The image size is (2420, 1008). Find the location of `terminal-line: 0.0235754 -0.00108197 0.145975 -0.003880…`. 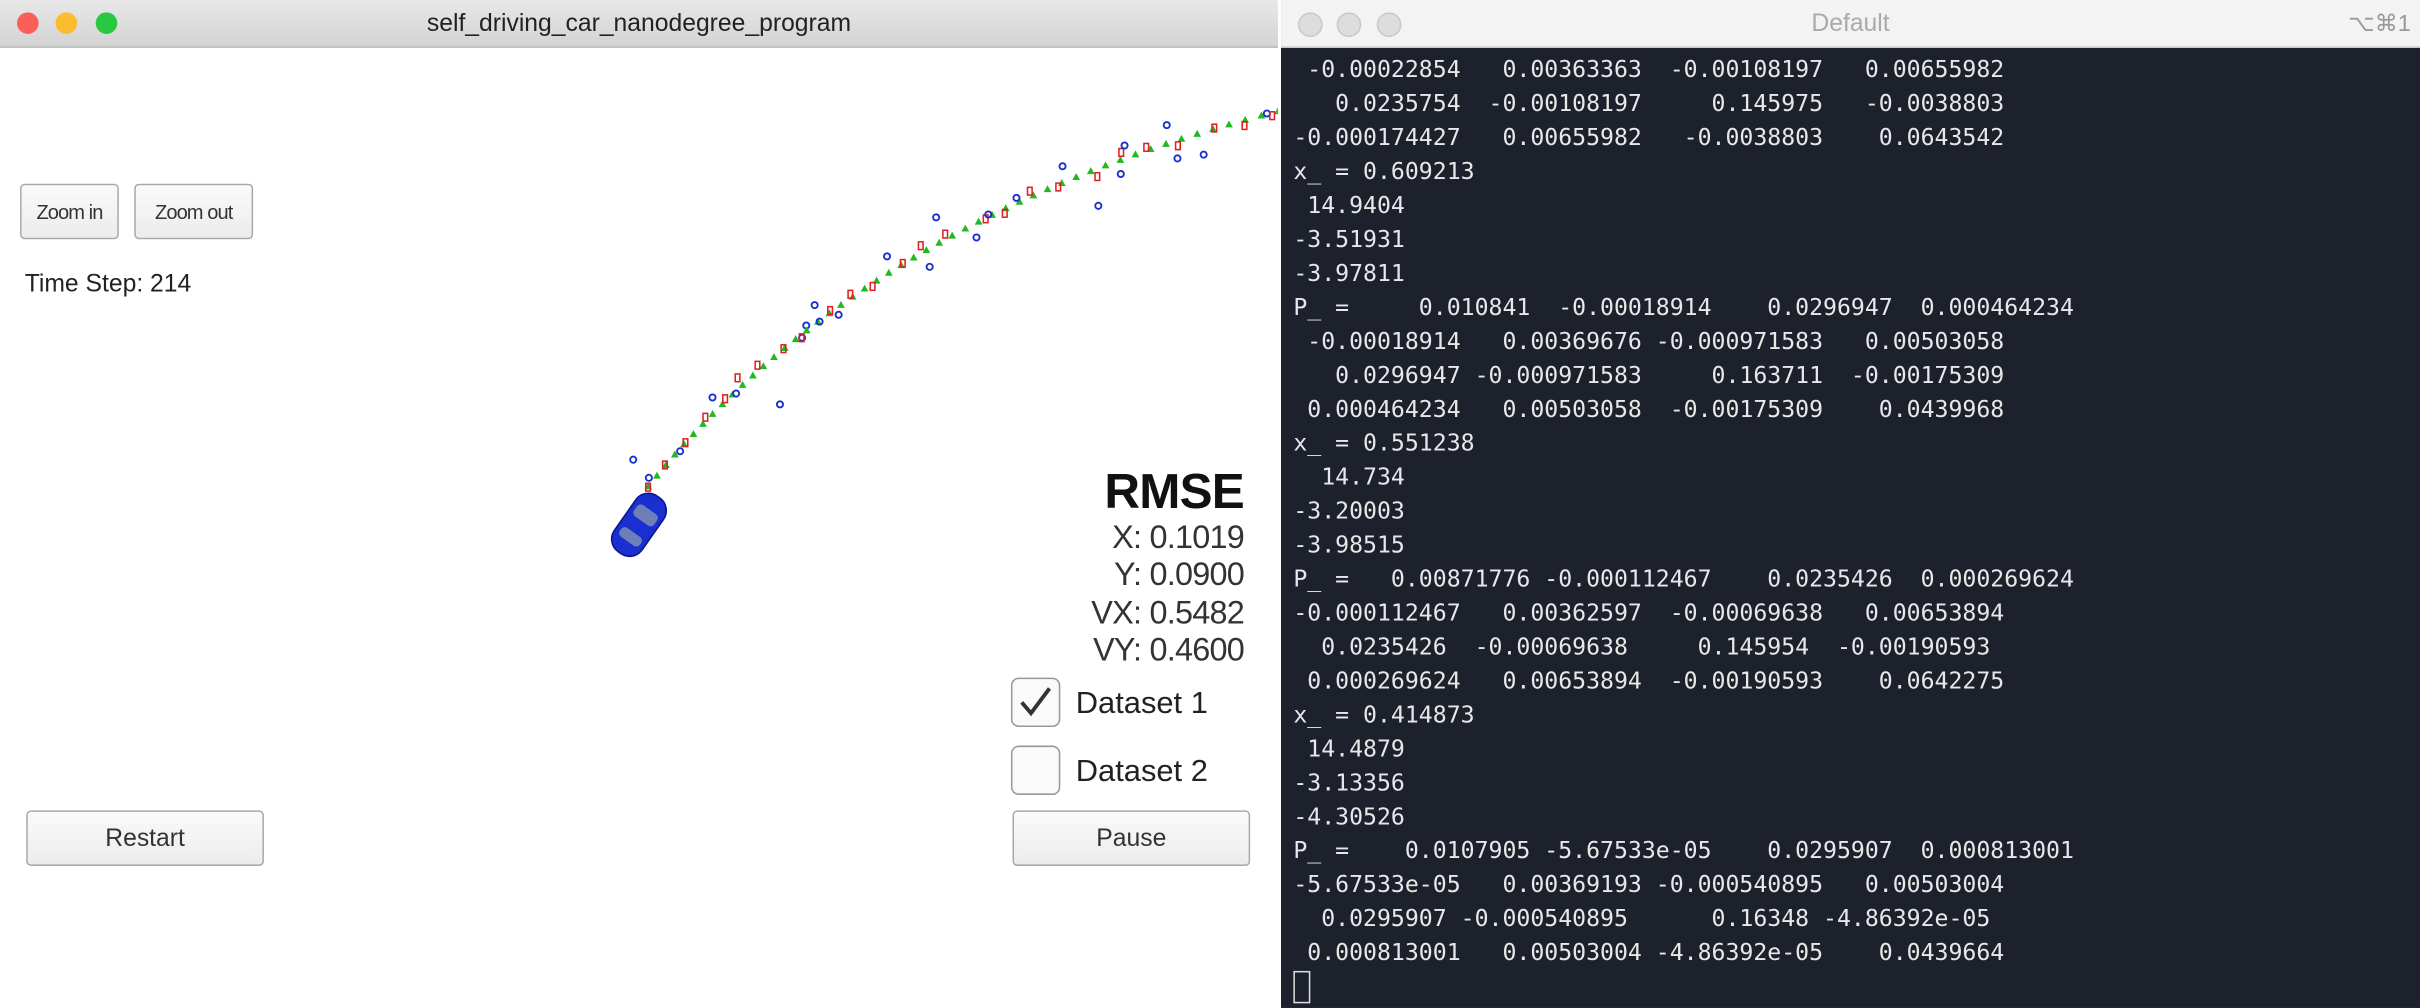

terminal-line: 0.0235754 -0.00108197 0.145975 -0.003880… is located at coordinates (1649, 103).